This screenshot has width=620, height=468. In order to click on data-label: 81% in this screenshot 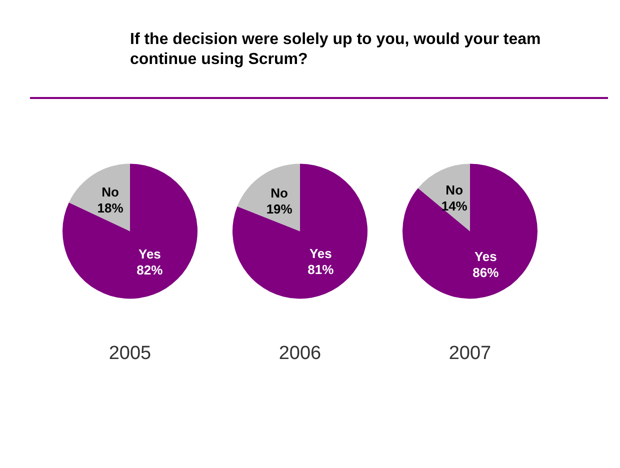, I will do `click(321, 270)`.